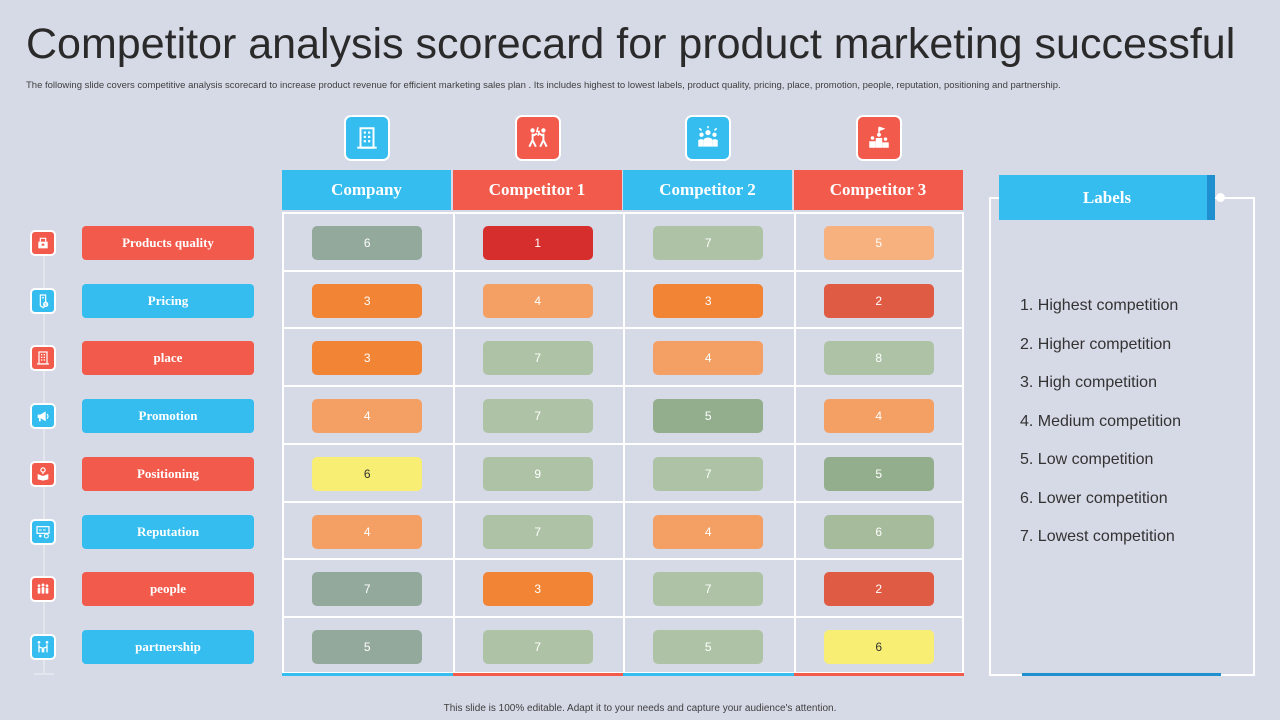 The width and height of the screenshot is (1280, 720). What do you see at coordinates (44, 458) in the screenshot?
I see `timeline-line` at bounding box center [44, 458].